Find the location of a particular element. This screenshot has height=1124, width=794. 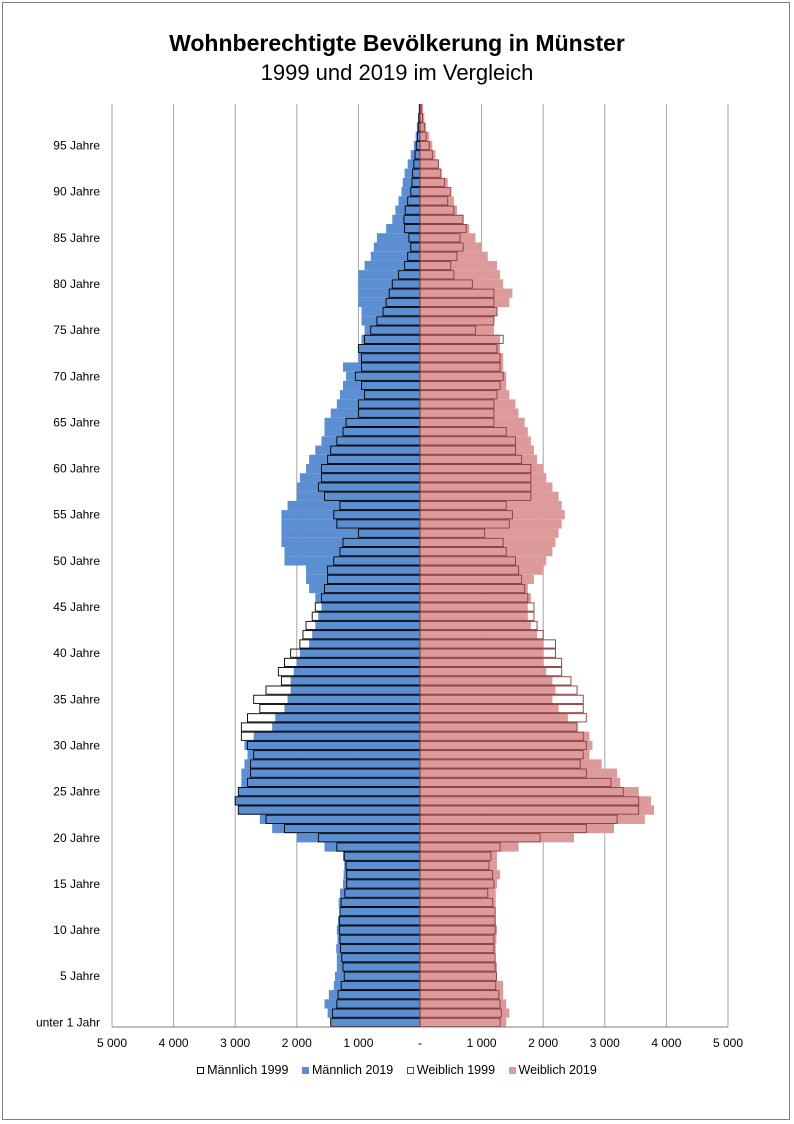

legend-label-male-2019: Männlich 2019 is located at coordinates (352, 1070).